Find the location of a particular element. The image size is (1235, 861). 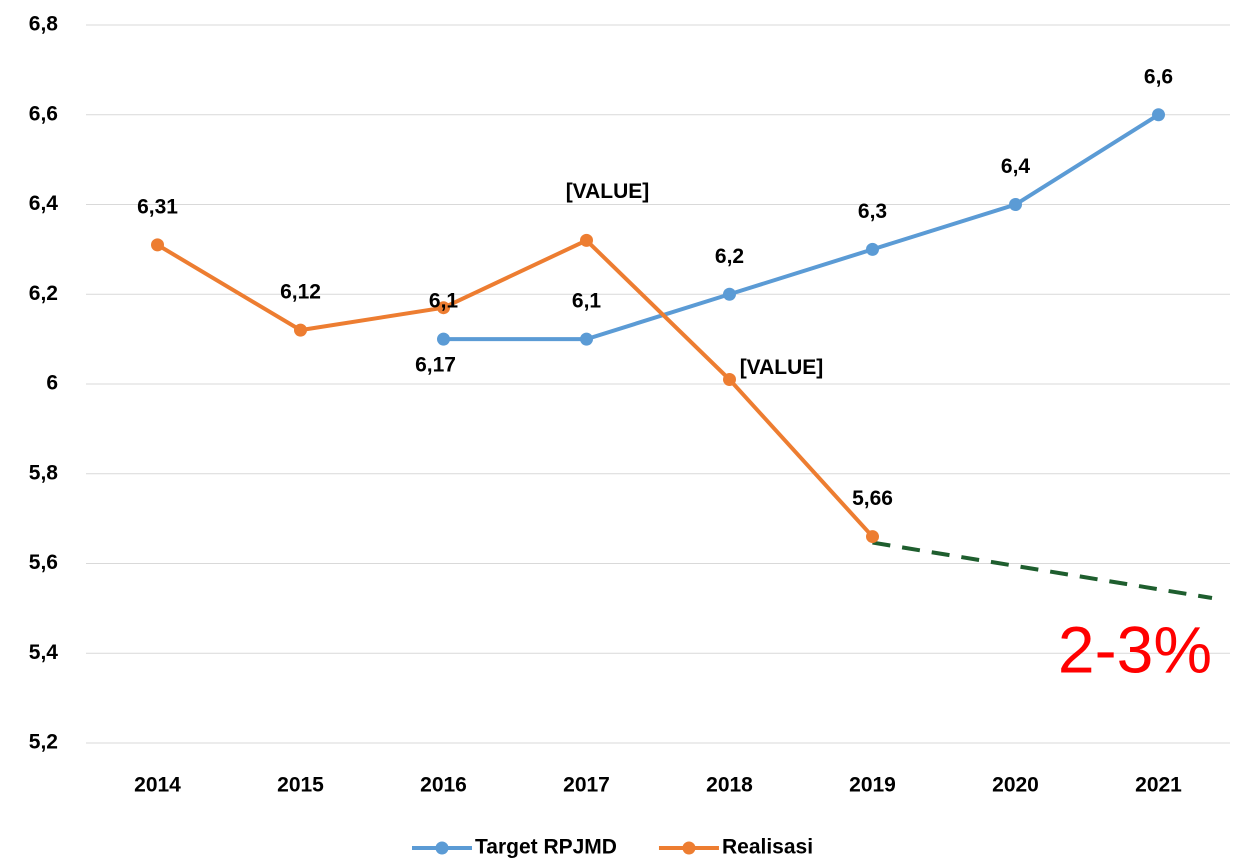

data-label: 6,12 is located at coordinates (300, 292).